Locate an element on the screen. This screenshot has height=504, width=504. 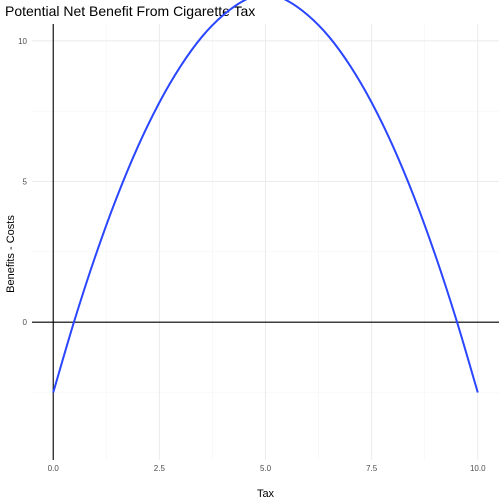
x-tick-label: 10.0 is located at coordinates (478, 468).